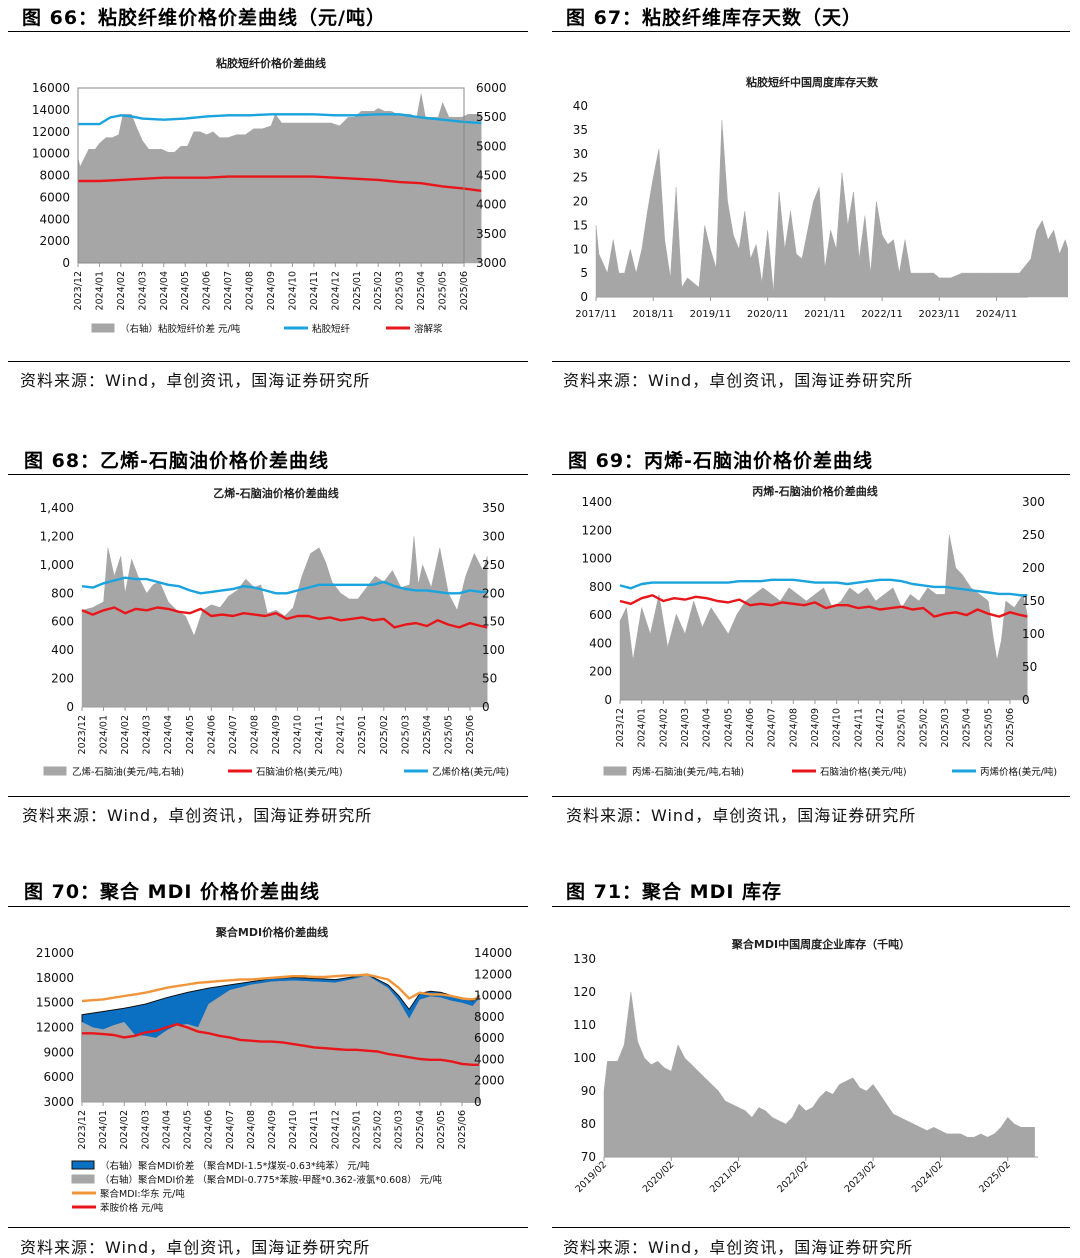 This screenshot has width=1080, height=1258. I want to click on y-tick-label: 1,000, so click(57, 565).